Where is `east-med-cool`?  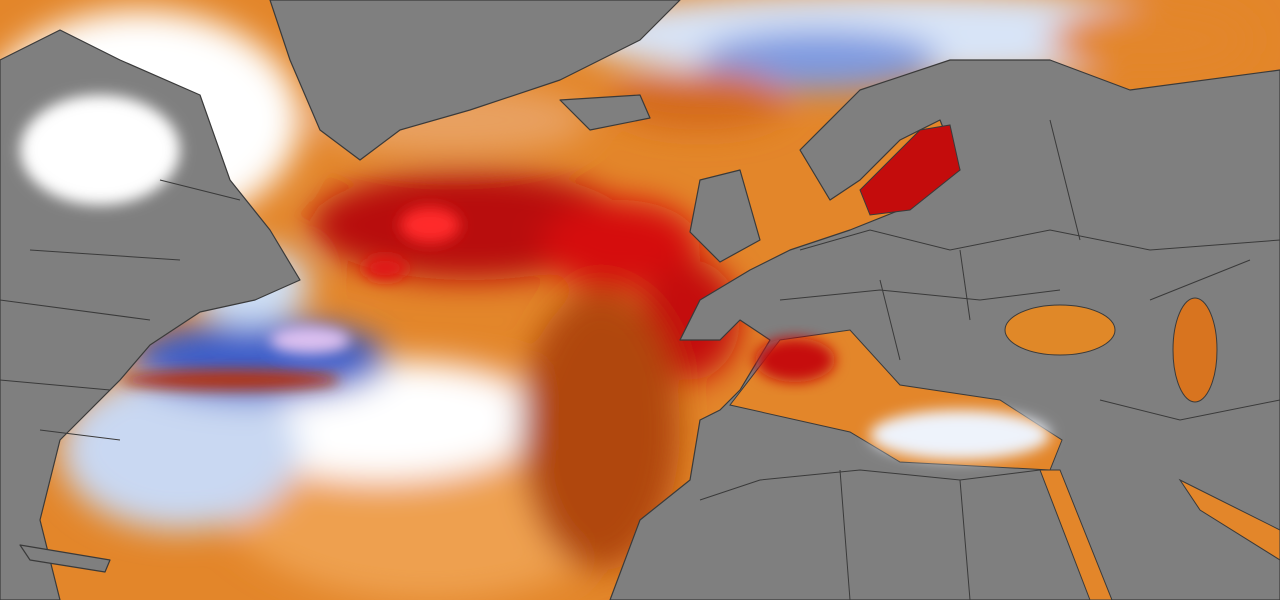
east-med-cool is located at coordinates (960, 435).